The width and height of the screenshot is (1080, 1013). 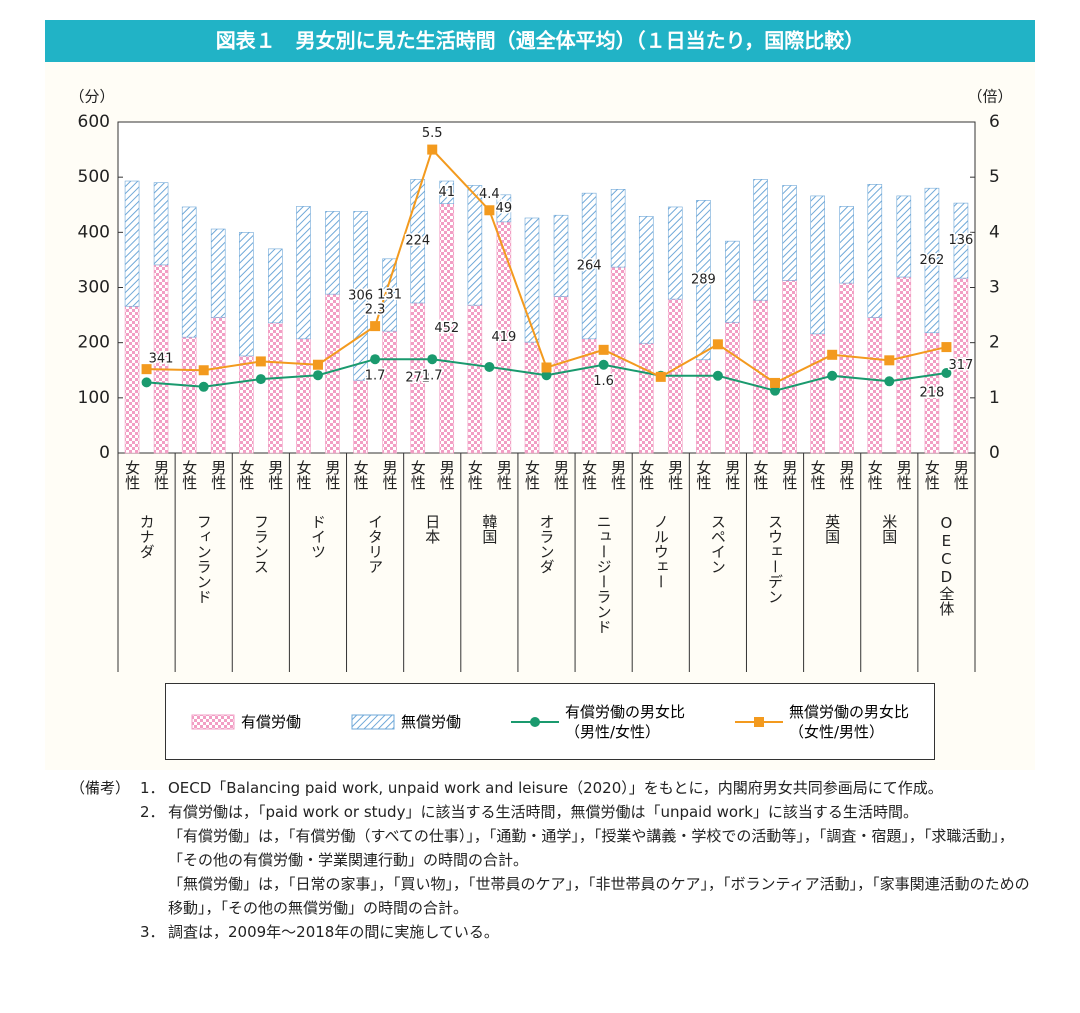 What do you see at coordinates (375, 544) in the screenshot?
I see `category-label: イタリア` at bounding box center [375, 544].